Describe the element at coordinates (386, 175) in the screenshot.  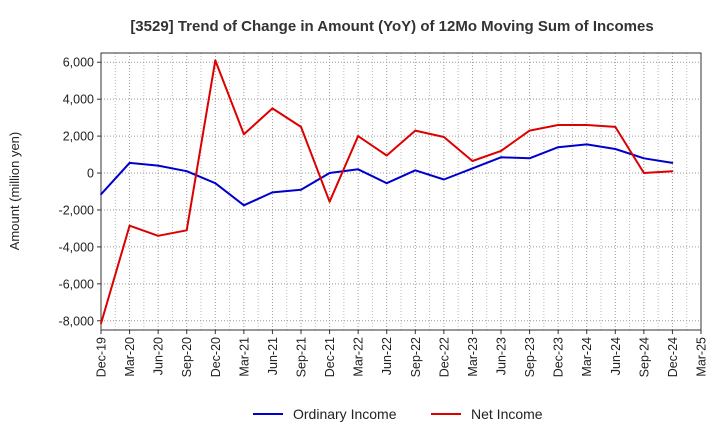
I see `series-line-ordinary-income` at that location.